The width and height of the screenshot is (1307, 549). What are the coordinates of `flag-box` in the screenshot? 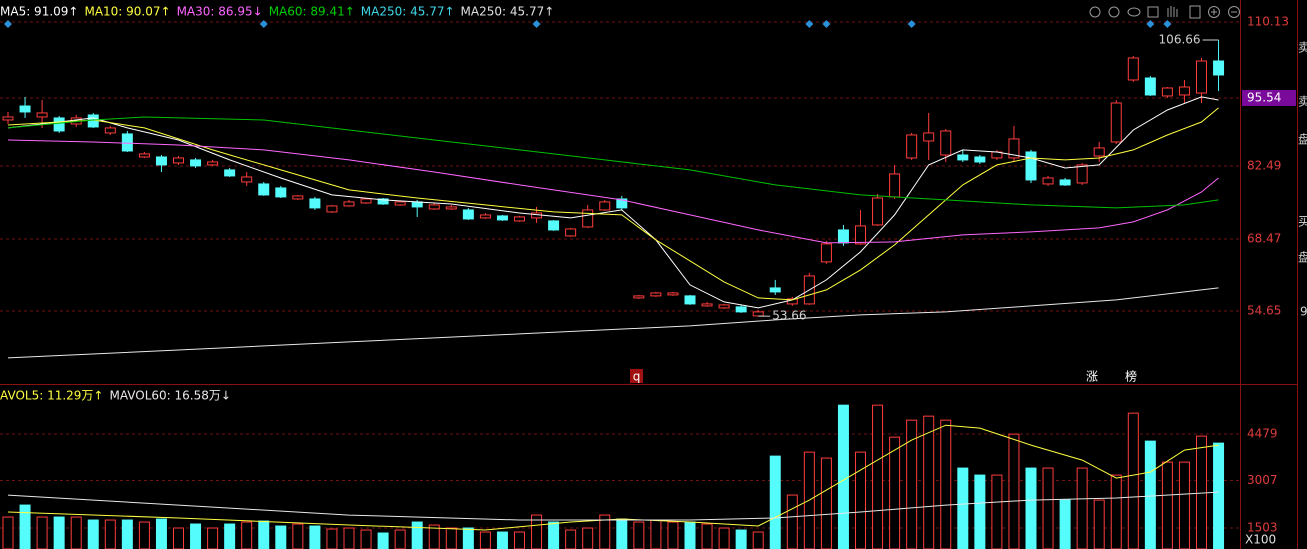 It's located at (636, 376).